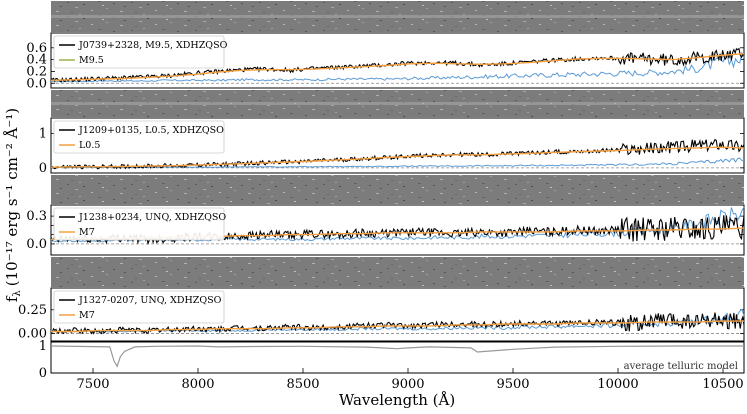 This screenshot has height=414, width=747. What do you see at coordinates (12, 197) in the screenshot?
I see `y-axis-title-units: (10⁻¹⁷ erg s⁻¹ cm⁻² Å⁻¹)` at bounding box center [12, 197].